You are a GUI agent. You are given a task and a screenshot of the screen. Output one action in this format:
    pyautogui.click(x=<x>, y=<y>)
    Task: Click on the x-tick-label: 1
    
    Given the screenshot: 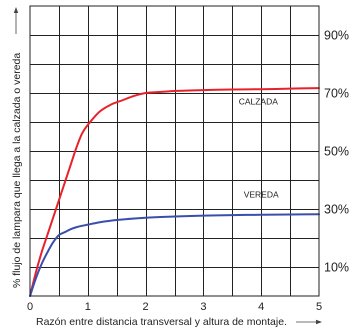 What is the action you would take?
    pyautogui.click(x=88, y=307)
    